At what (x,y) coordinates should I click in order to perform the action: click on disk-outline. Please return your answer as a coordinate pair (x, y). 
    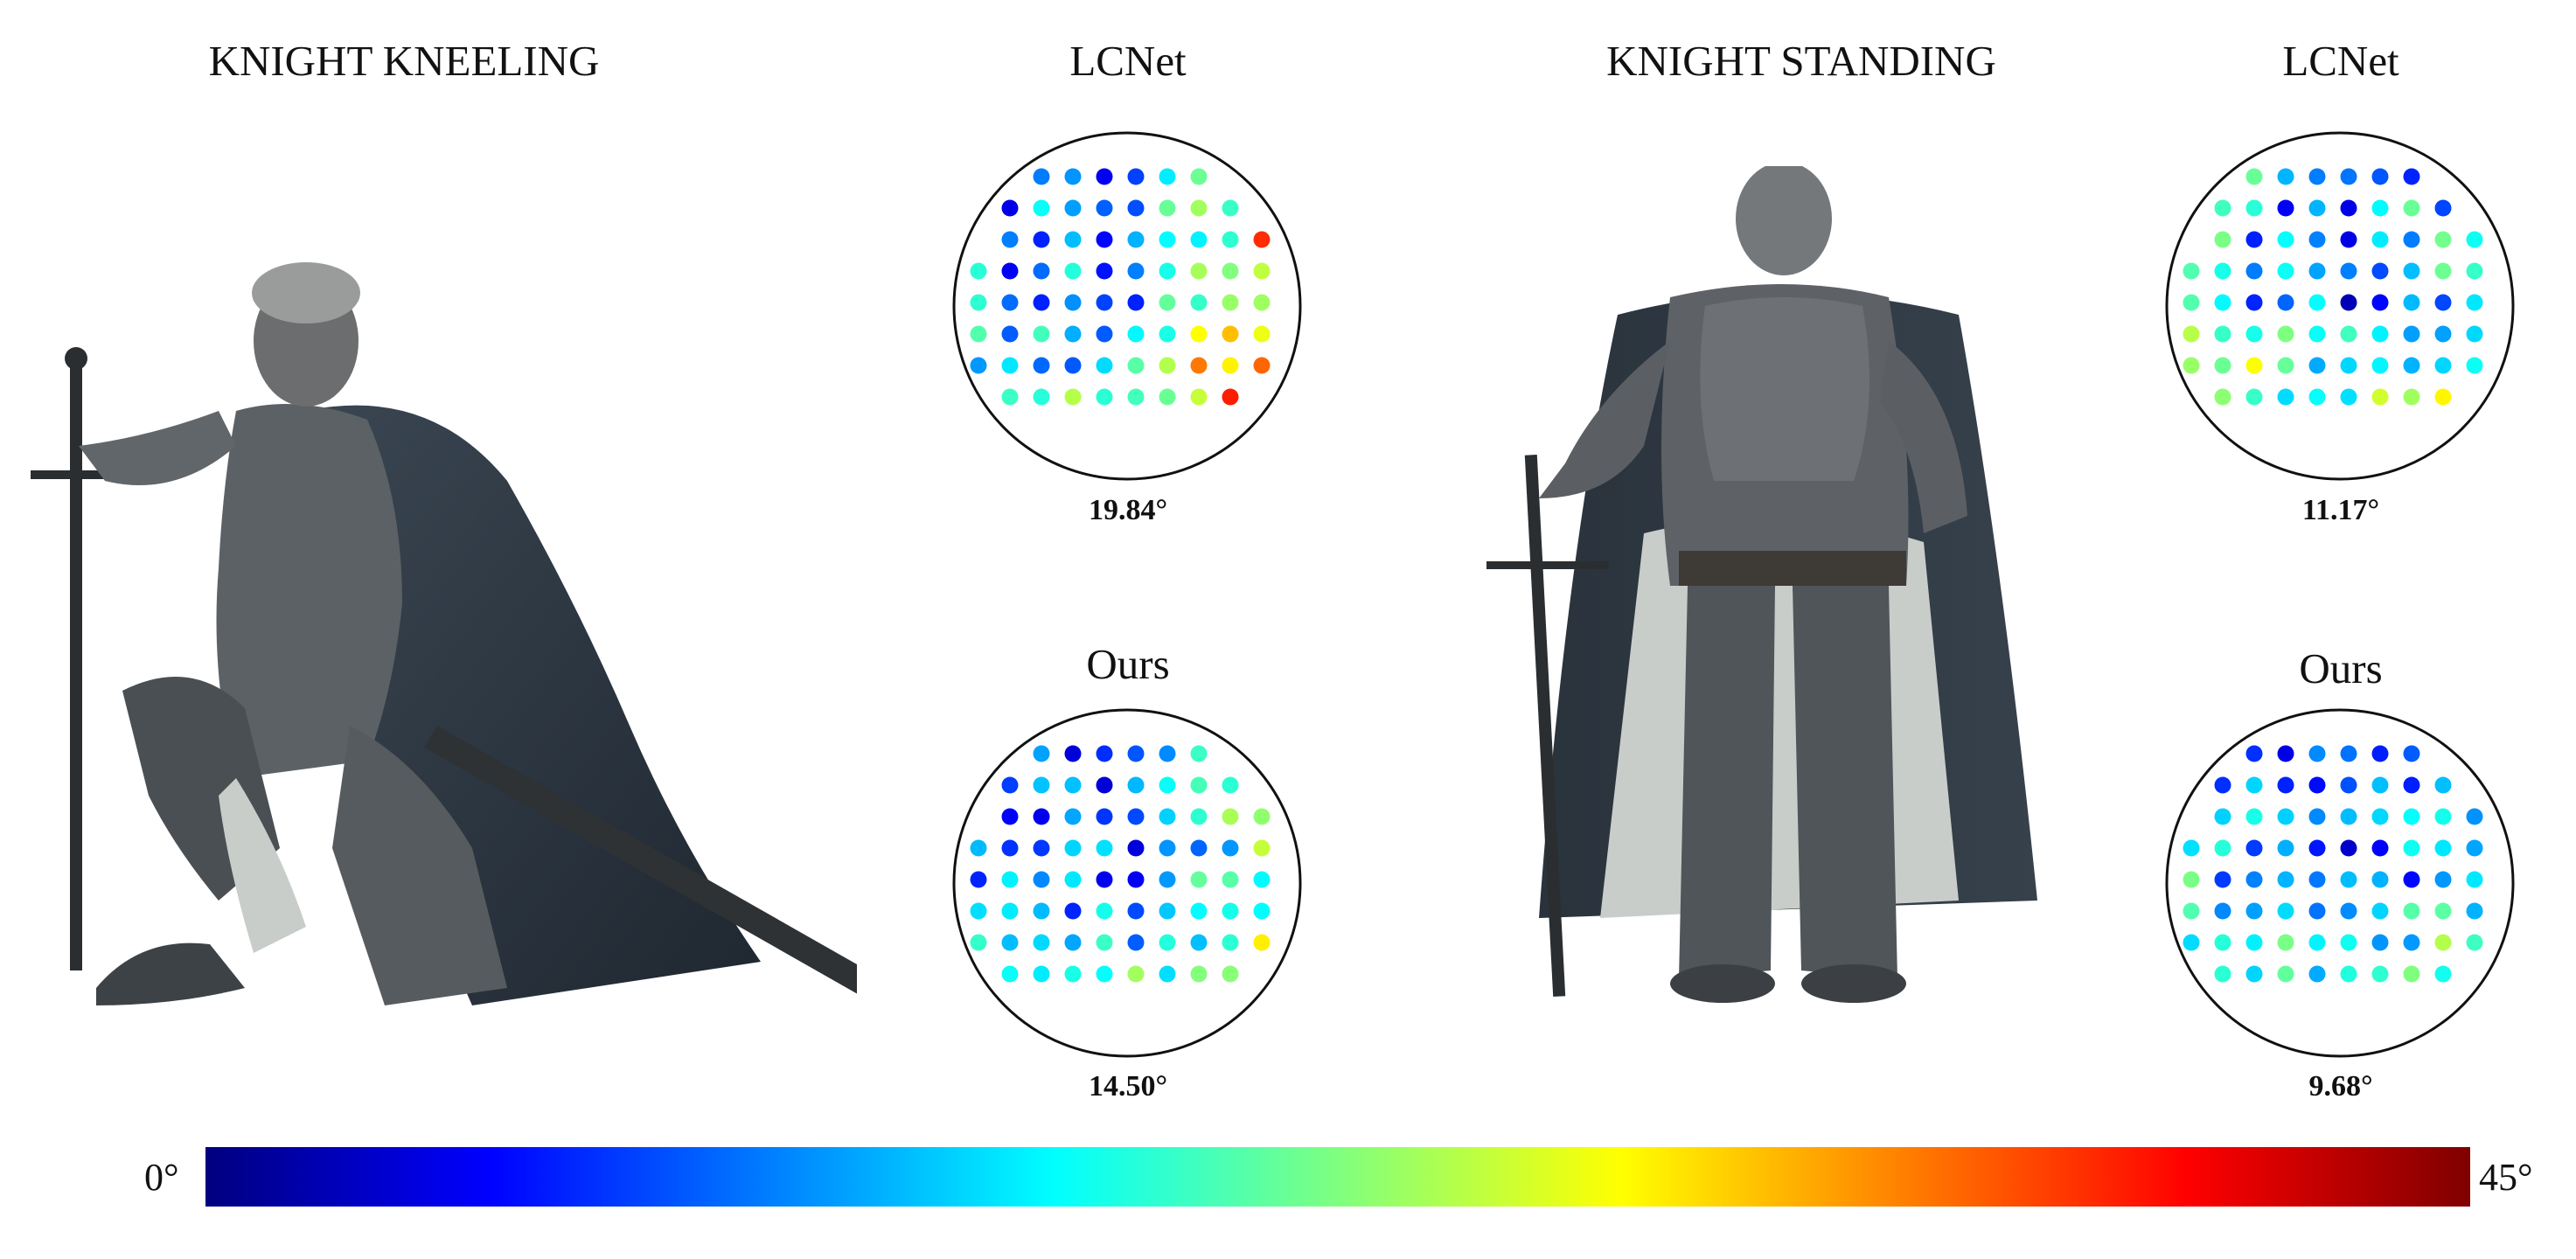
    Looking at the image, I should click on (1127, 883).